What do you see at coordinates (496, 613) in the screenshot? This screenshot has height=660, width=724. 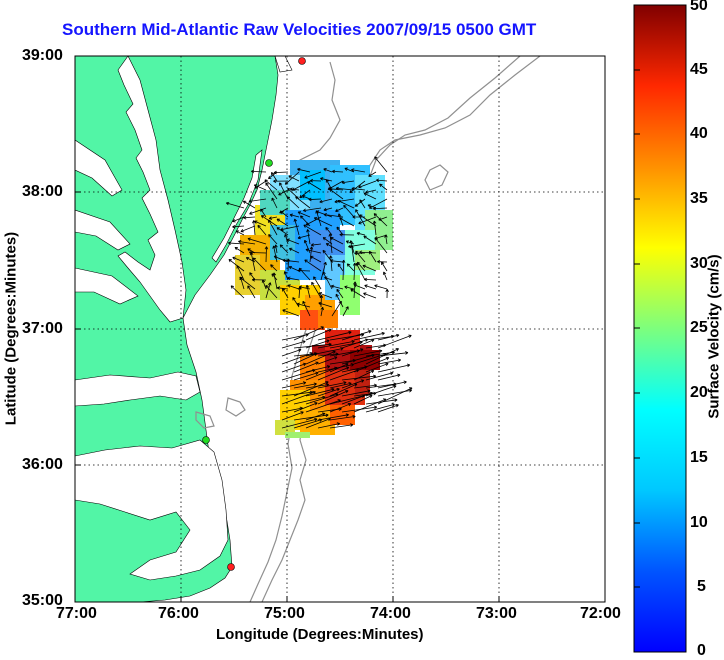 I see `x-tick-label: 73:00` at bounding box center [496, 613].